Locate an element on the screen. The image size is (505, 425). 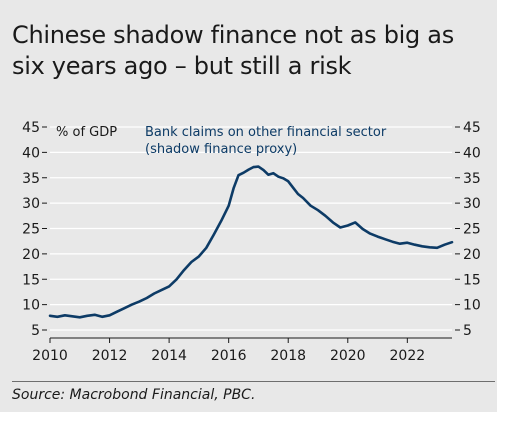
y-tick-label-left: 40 is located at coordinates (31, 153).